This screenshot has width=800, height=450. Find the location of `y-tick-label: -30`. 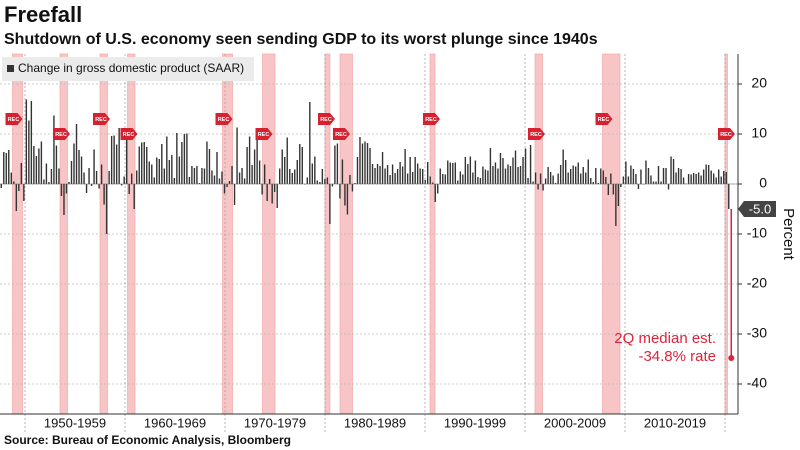

y-tick-label: -30 is located at coordinates (757, 333).